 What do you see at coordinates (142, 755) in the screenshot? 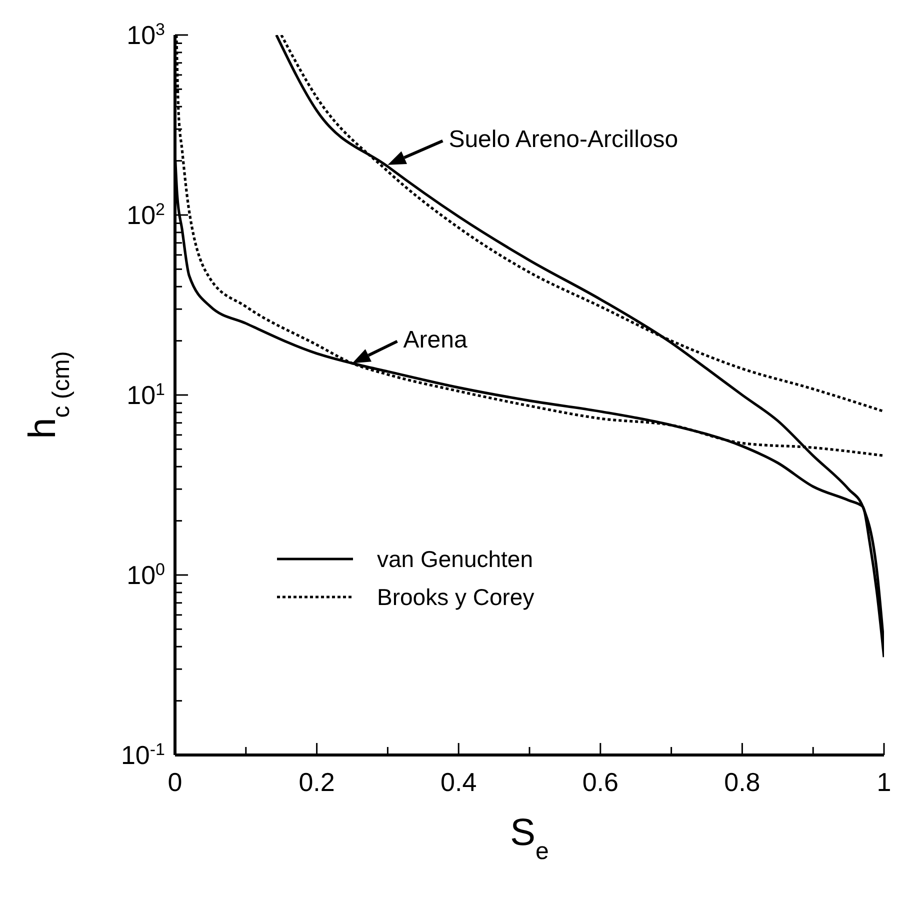
I see `y-tick-label: 10$^{-1}$` at bounding box center [142, 755].